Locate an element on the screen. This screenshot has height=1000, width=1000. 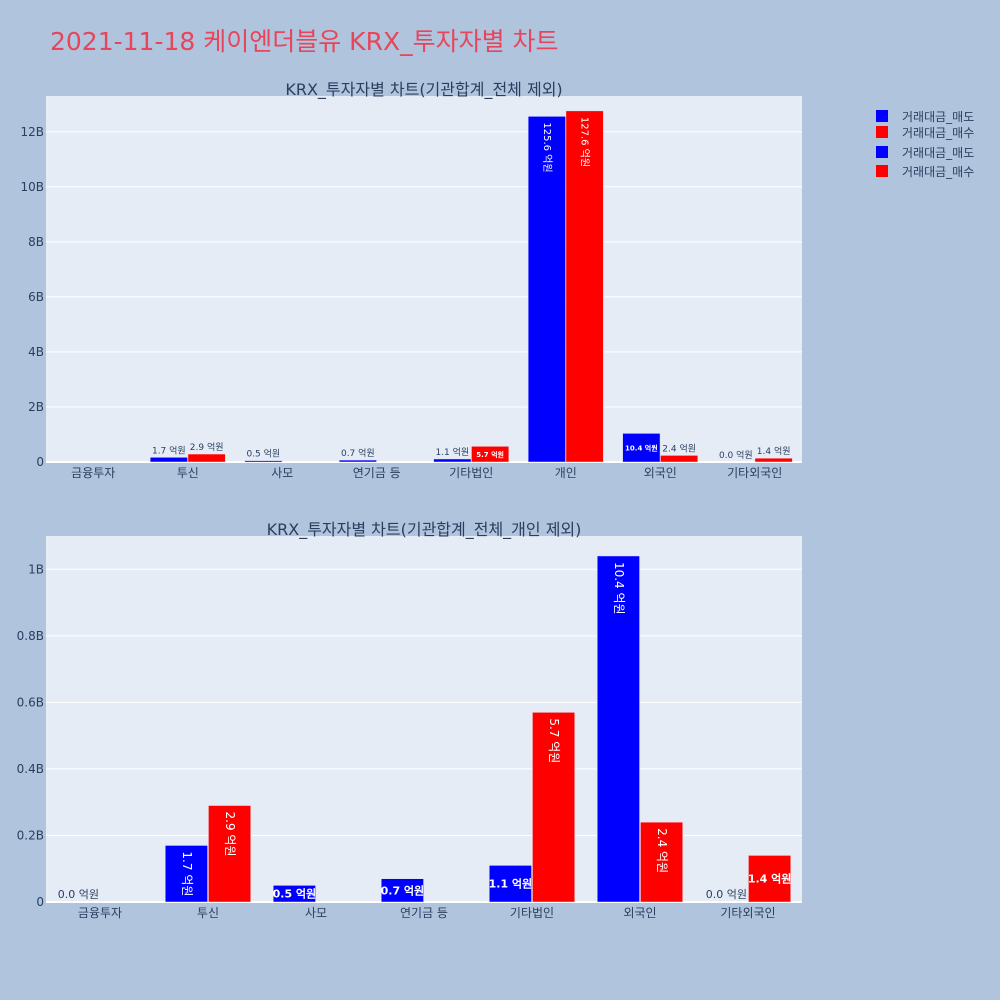
y-tick-label: 12B is located at coordinates (32, 132).